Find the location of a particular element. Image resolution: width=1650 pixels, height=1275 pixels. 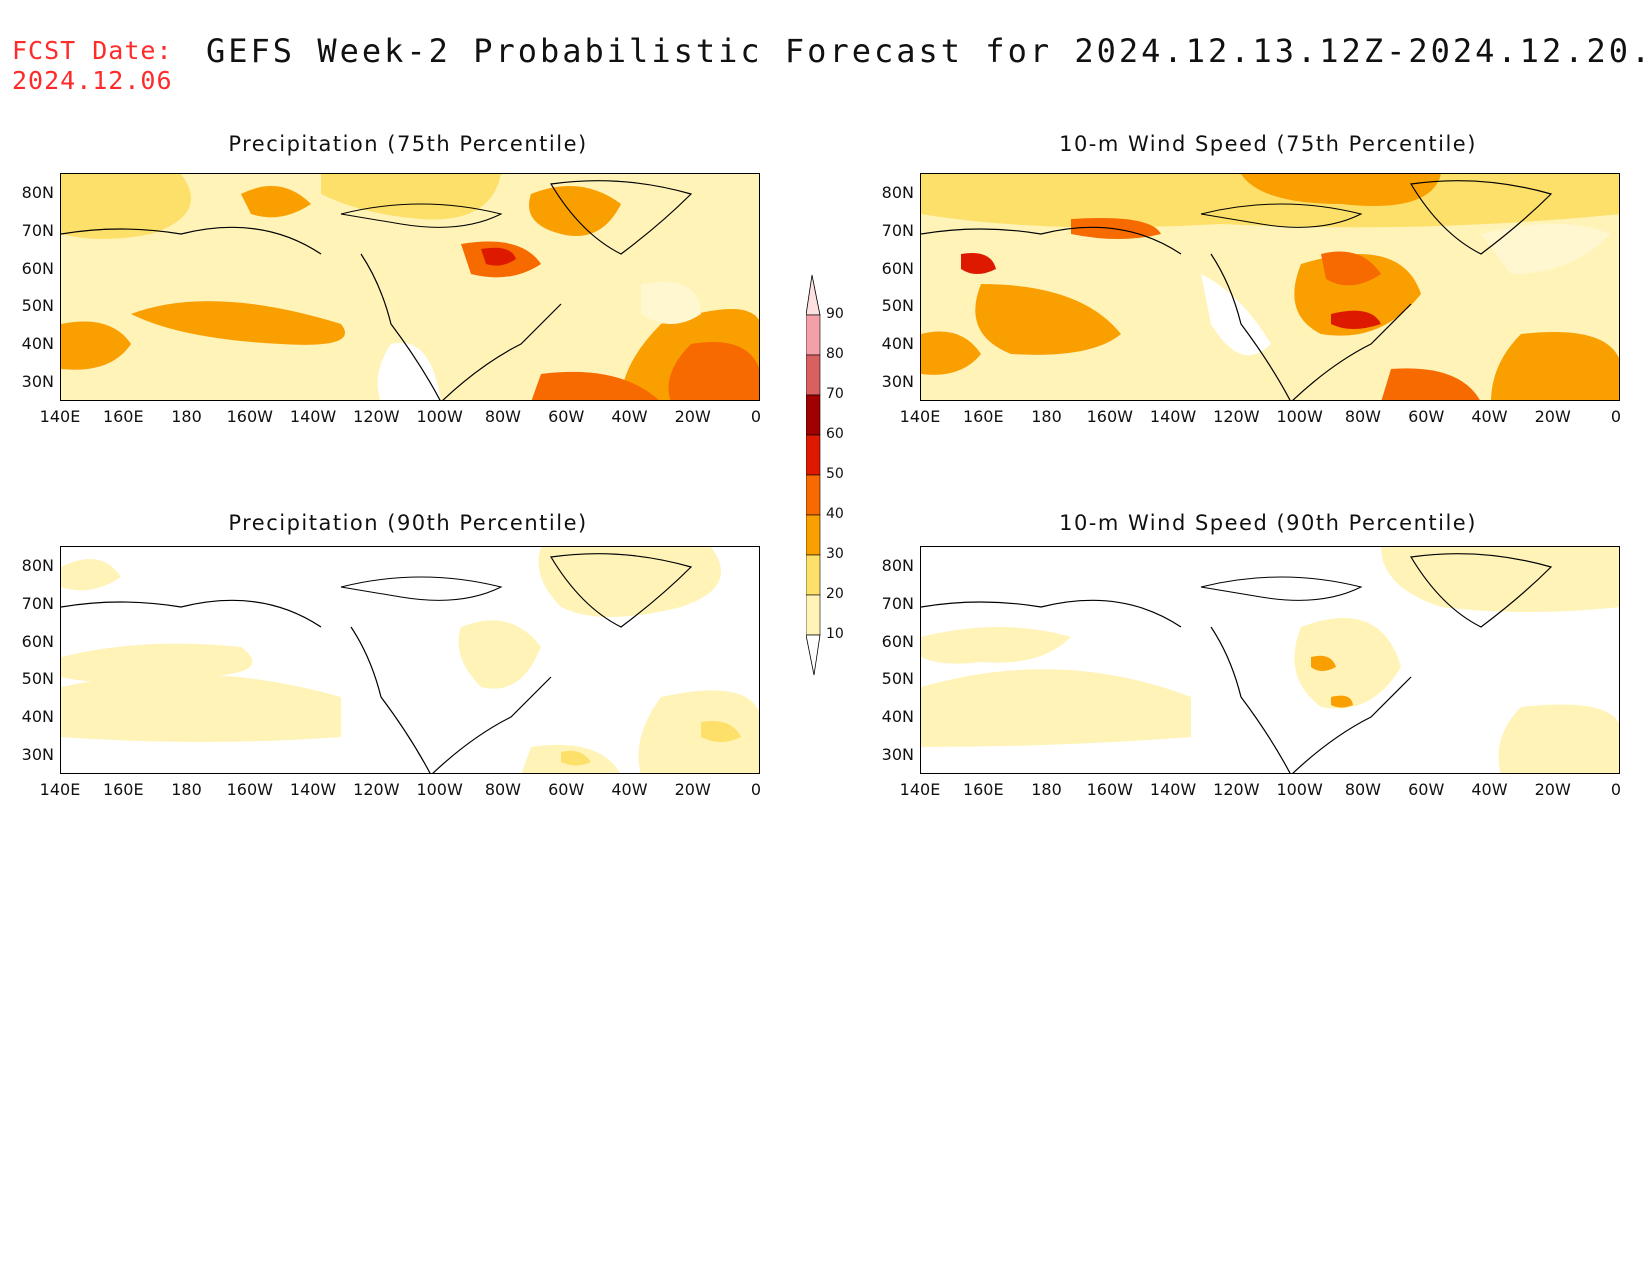

legend-arrow-top is located at coordinates (813, 295).